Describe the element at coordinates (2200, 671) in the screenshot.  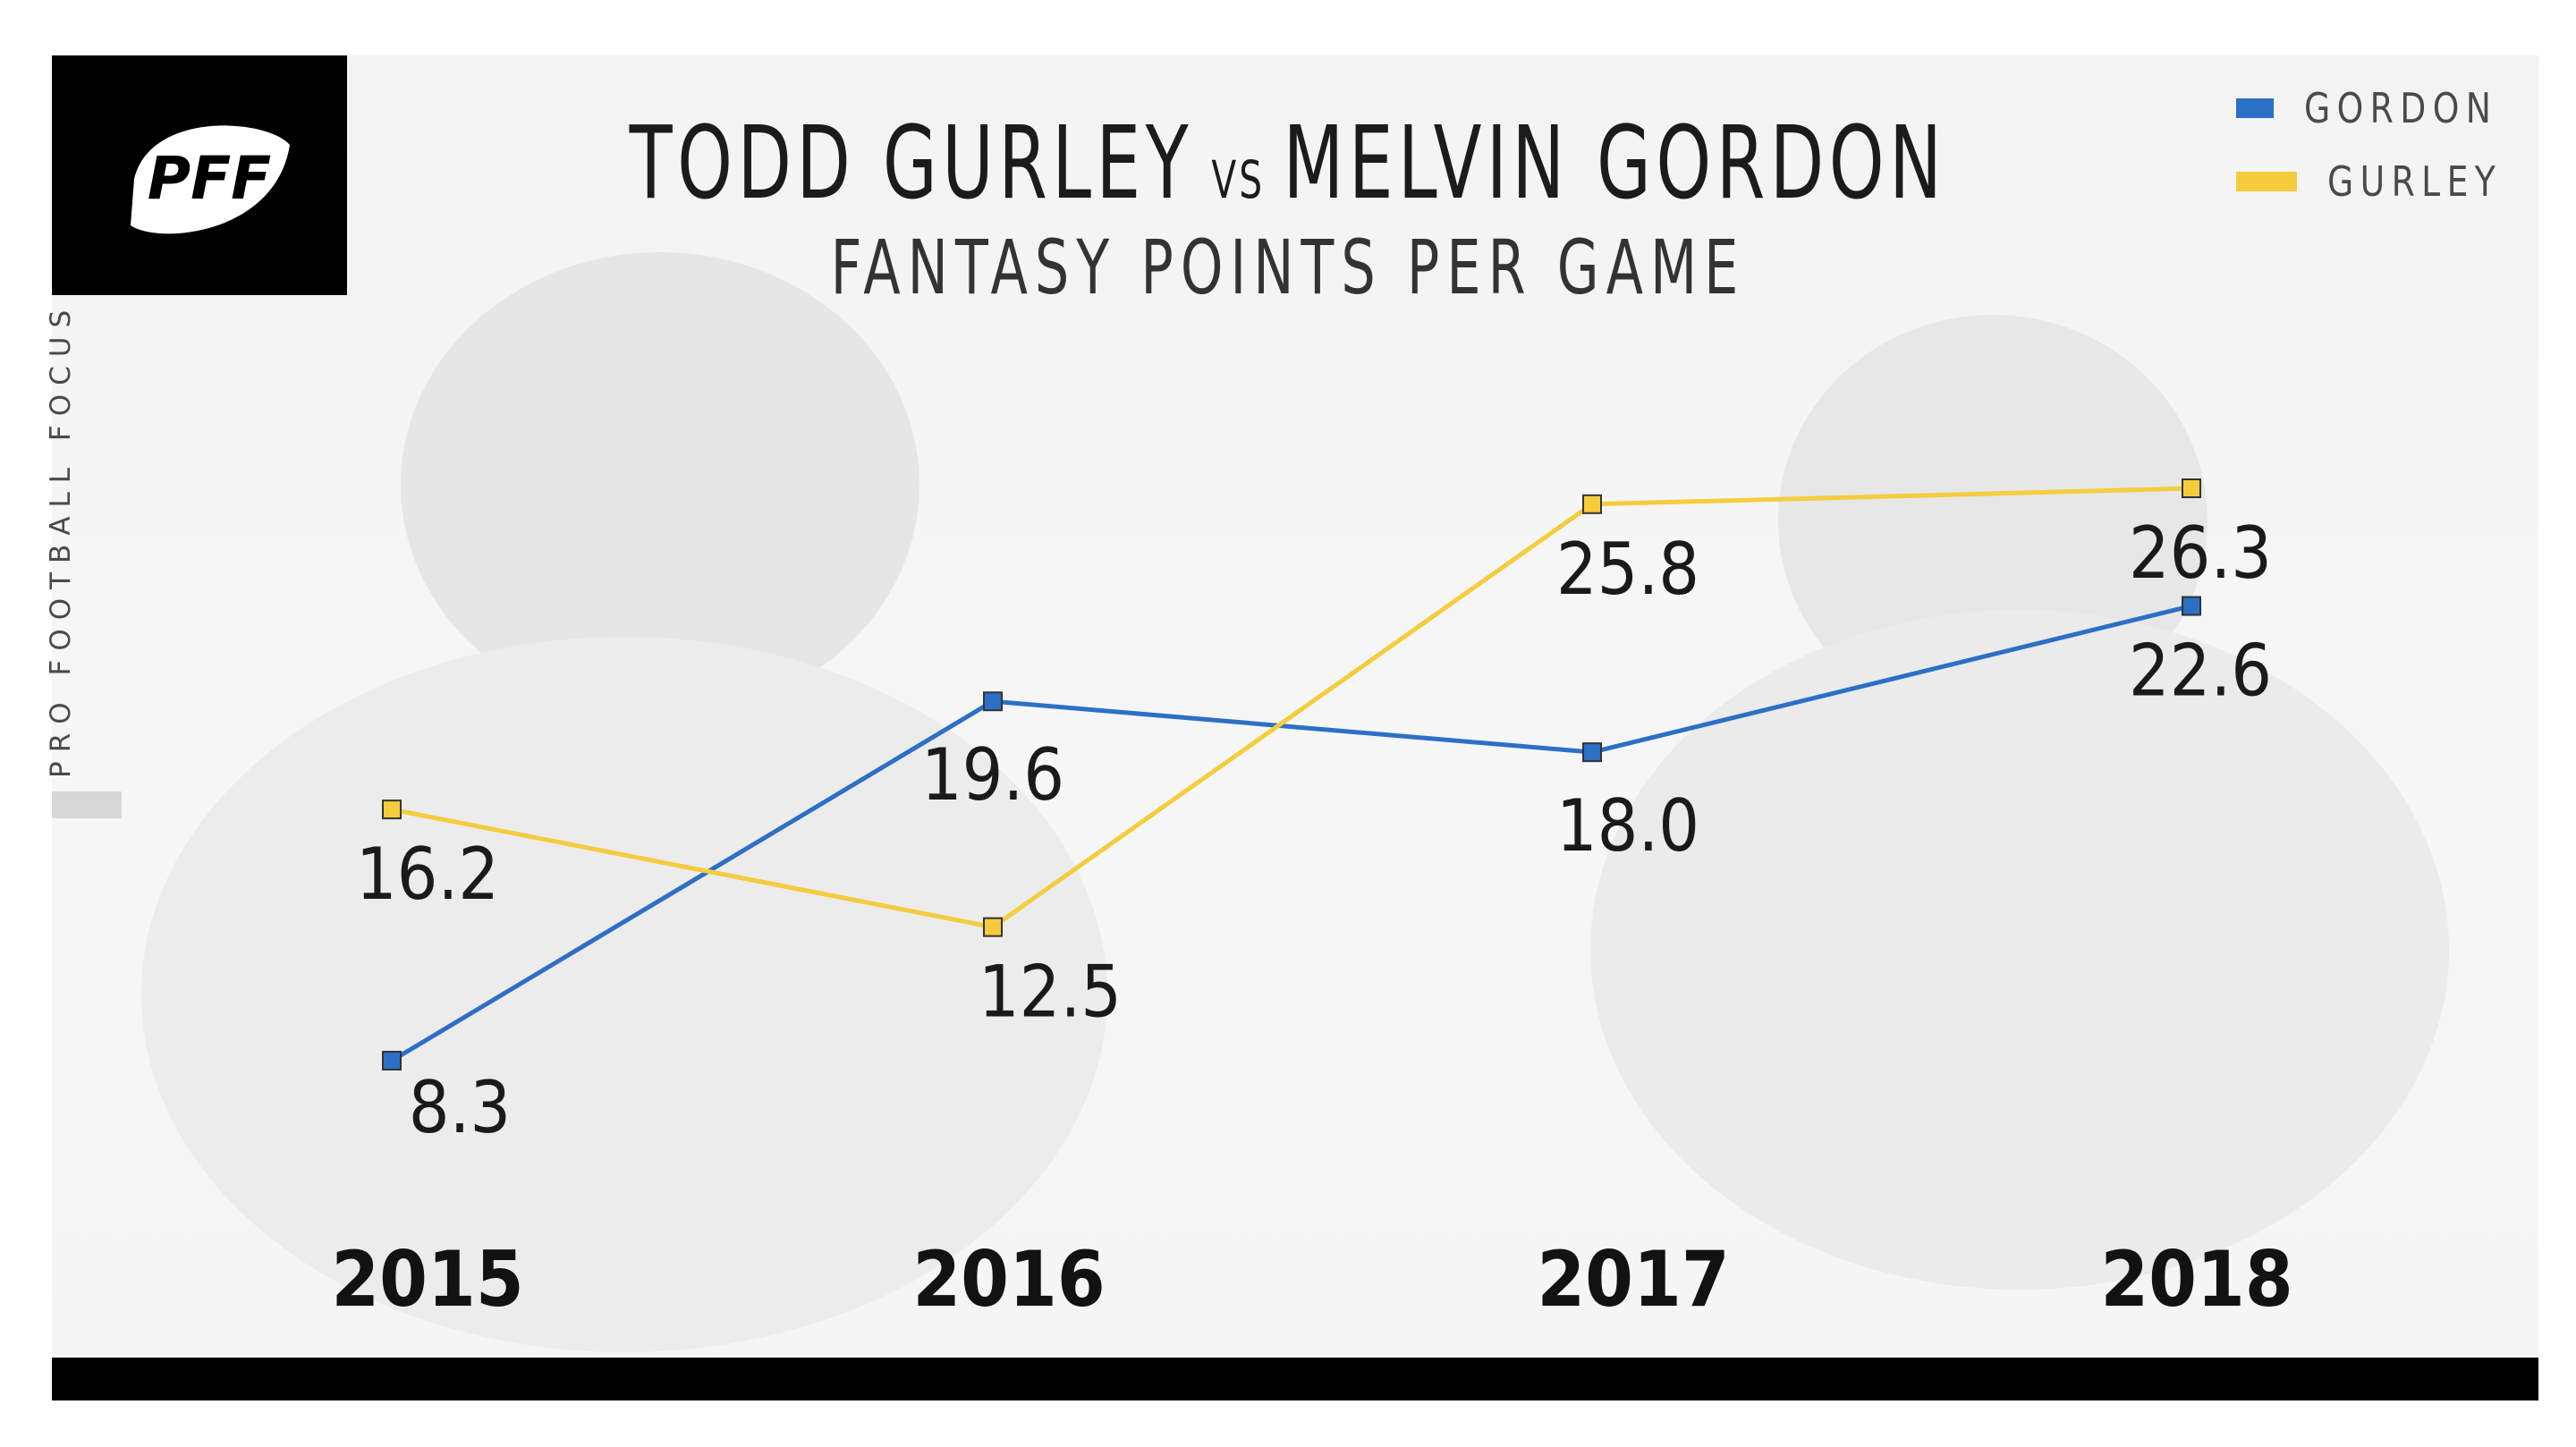
I see `data-label-gordon-2018: 22.6` at that location.